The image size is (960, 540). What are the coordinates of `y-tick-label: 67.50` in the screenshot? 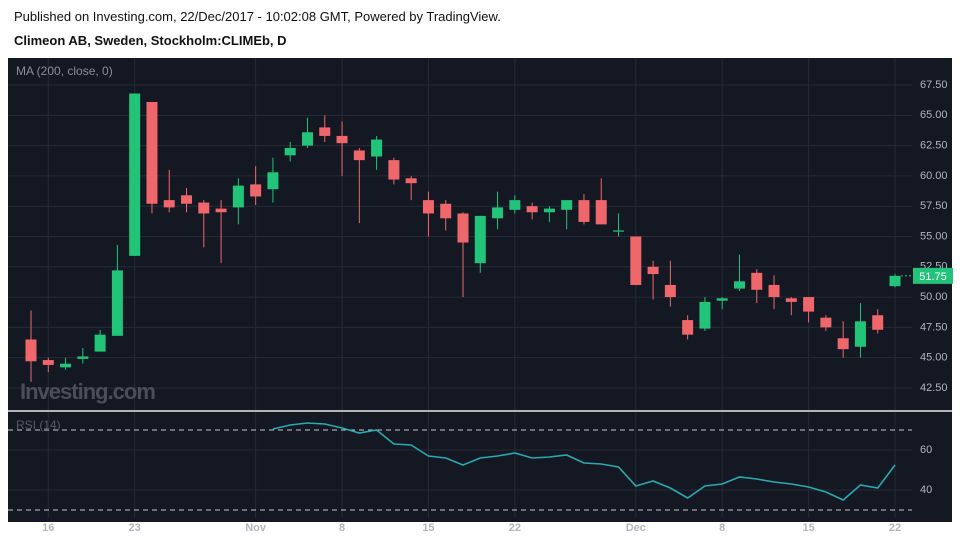 It's located at (934, 85).